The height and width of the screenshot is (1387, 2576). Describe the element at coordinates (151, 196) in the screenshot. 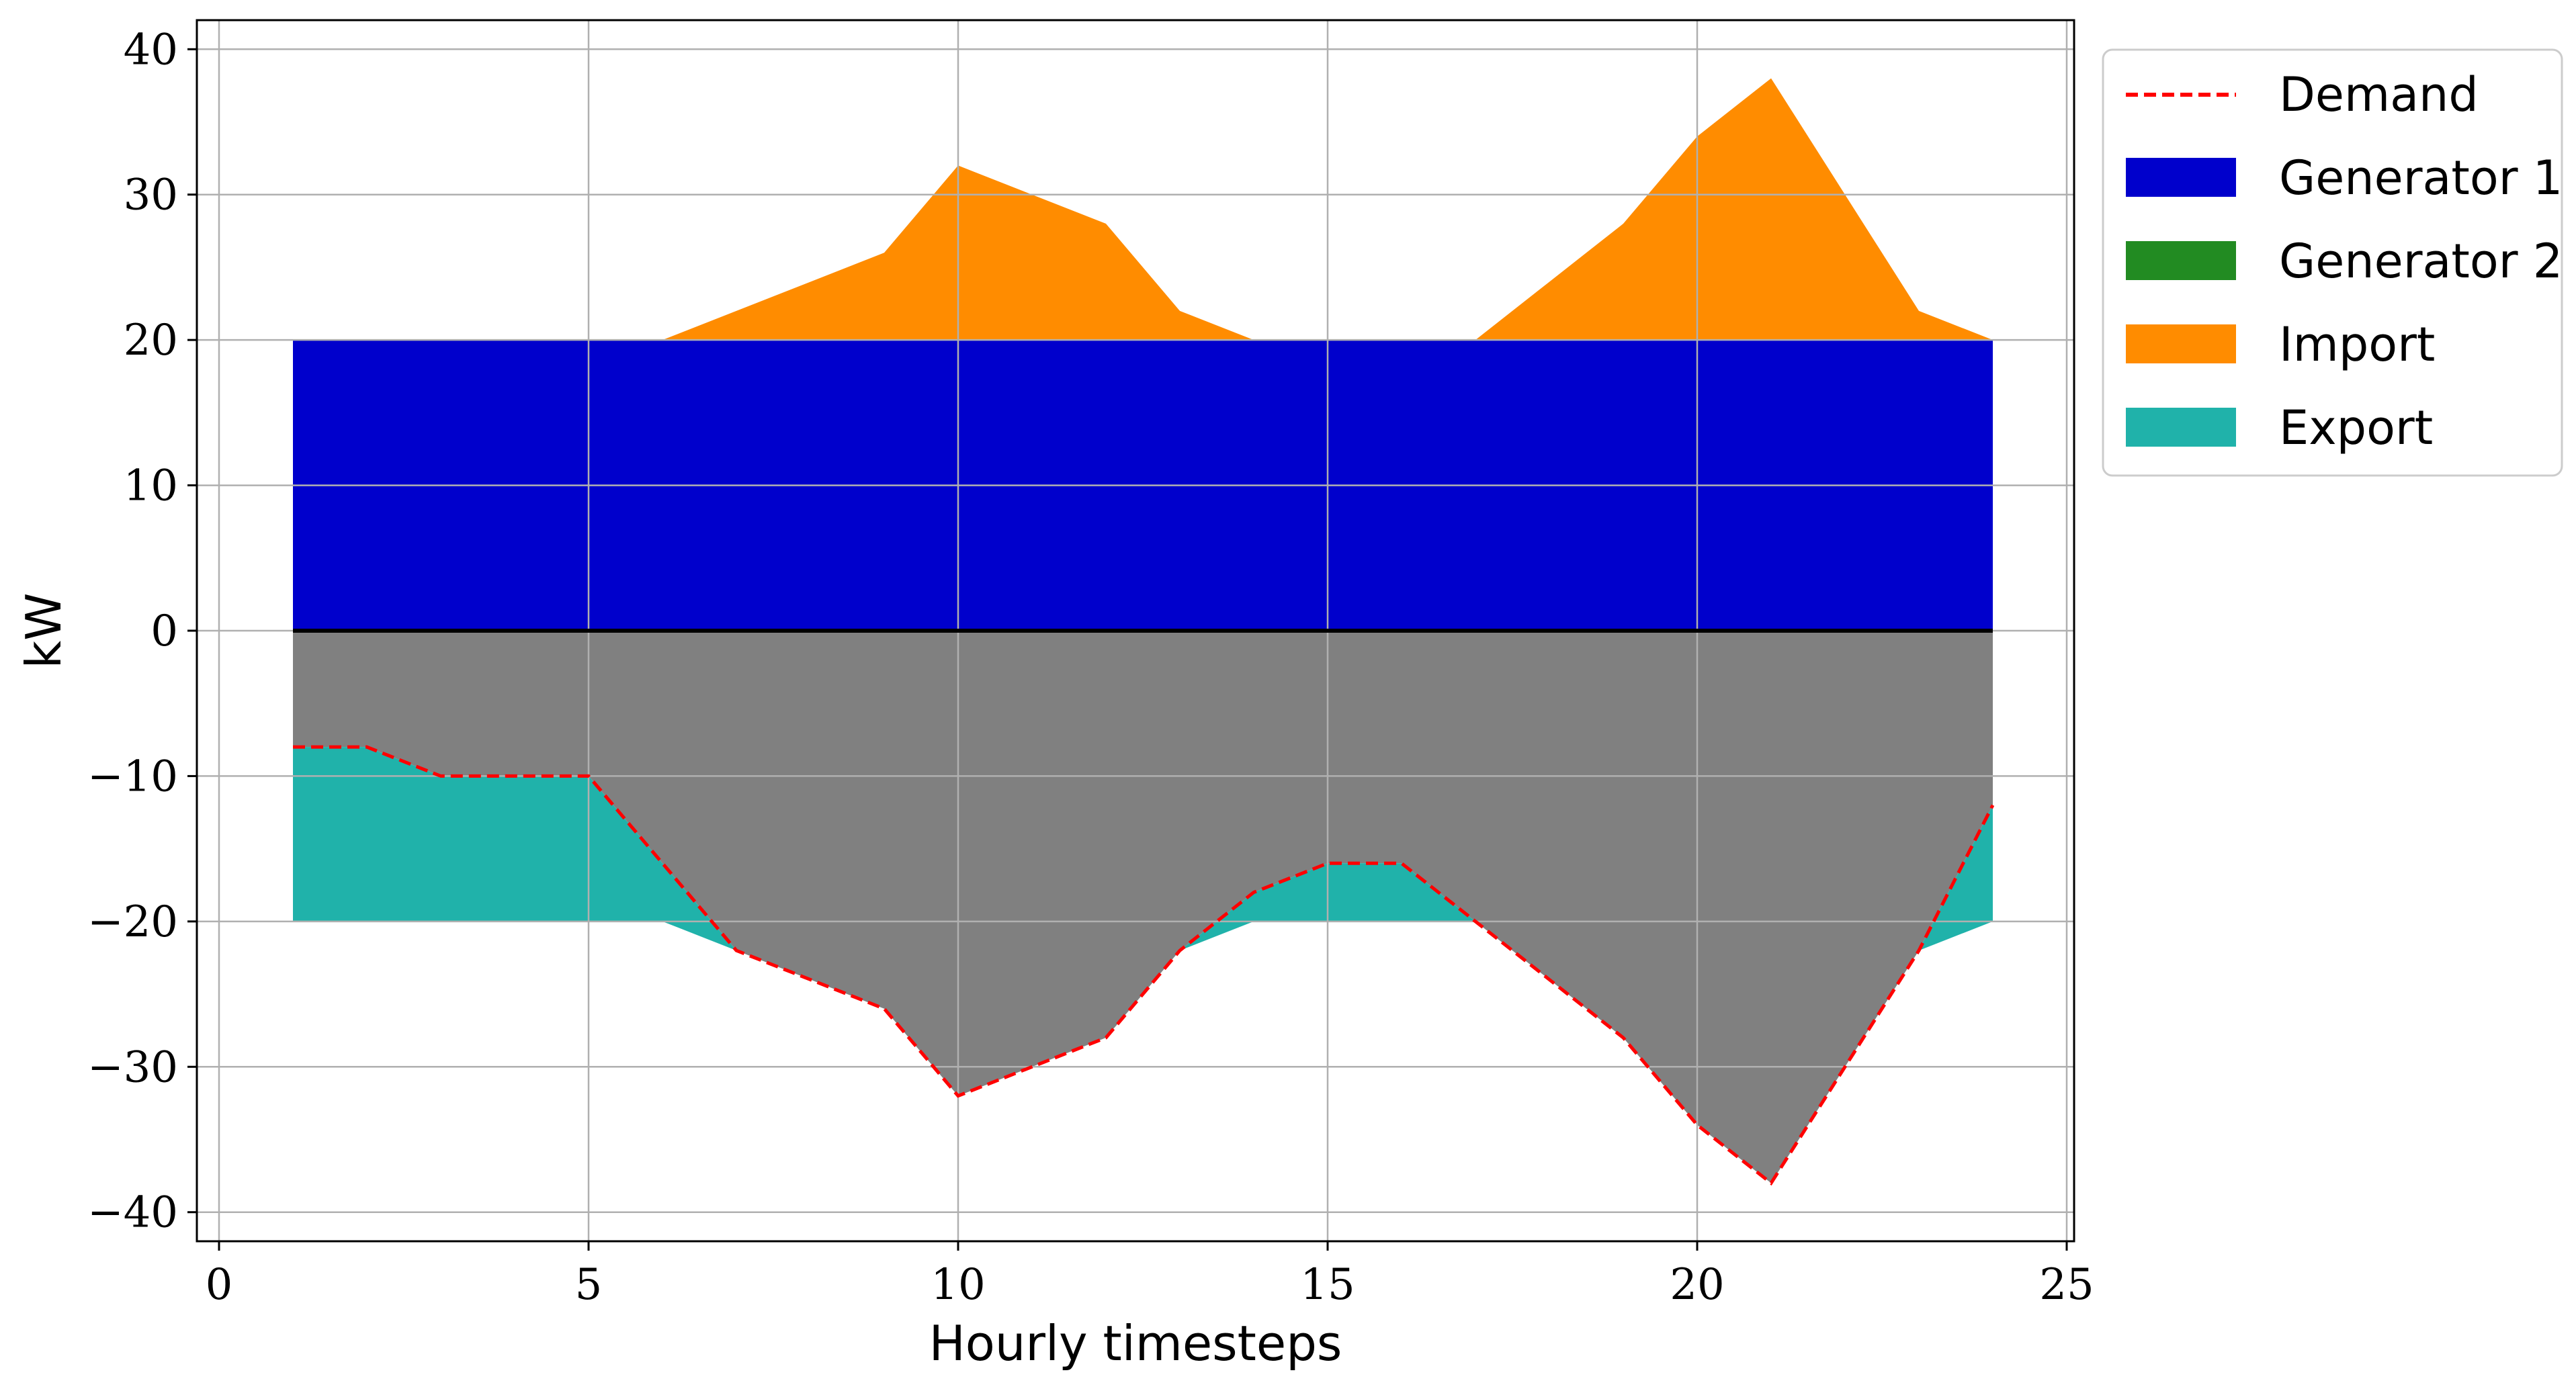

I see `y-tick-label: 30` at that location.